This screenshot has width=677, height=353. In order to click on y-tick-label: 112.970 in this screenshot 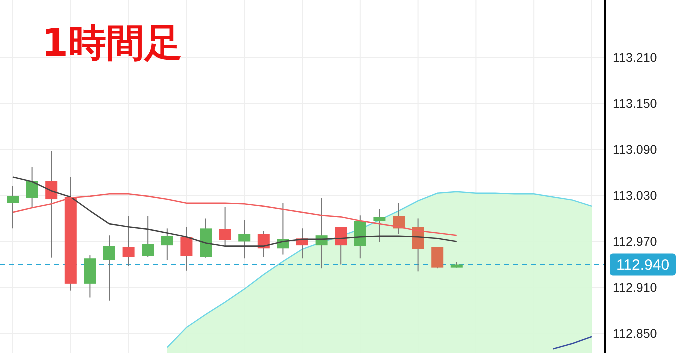, I will do `click(635, 242)`.